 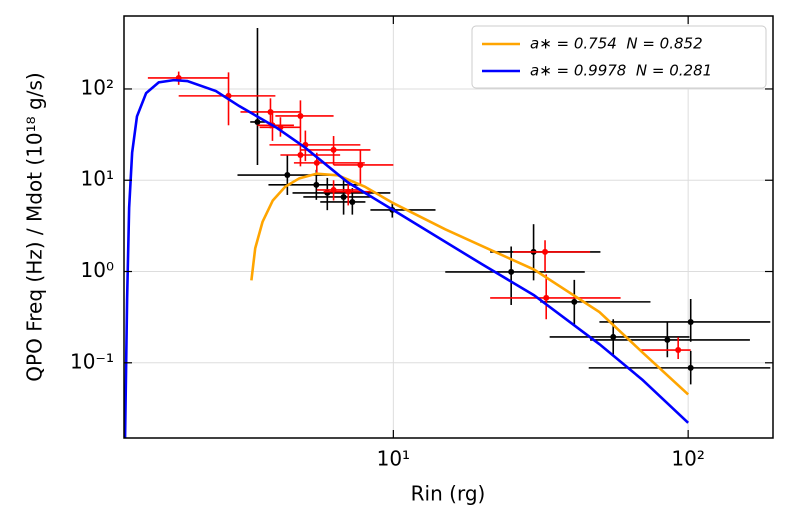 What do you see at coordinates (35, 226) in the screenshot?
I see `y-axis-label: QPO Freq (Hz) / Mdot (10¹⁸ g/s)` at bounding box center [35, 226].